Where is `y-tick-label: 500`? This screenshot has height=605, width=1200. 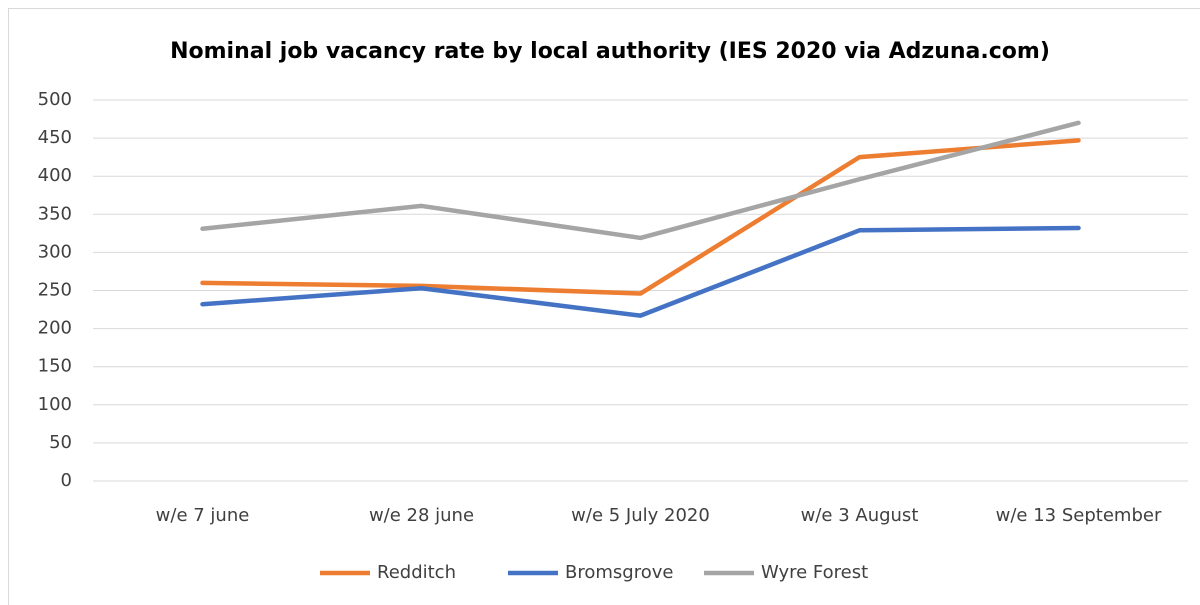 y-tick-label: 500 is located at coordinates (55, 99).